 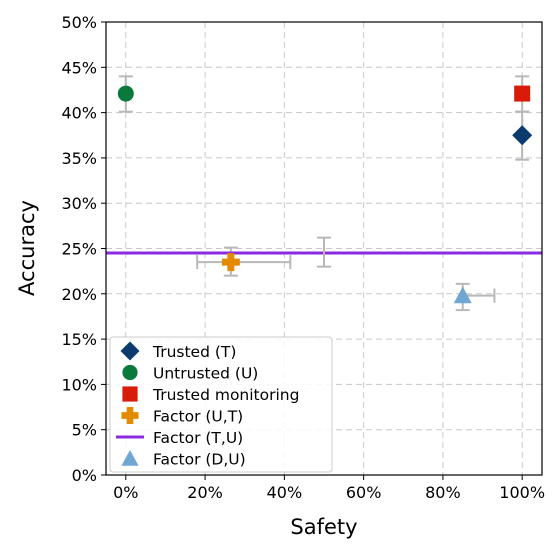 I want to click on y-tick-label: 5%, so click(x=84, y=430).